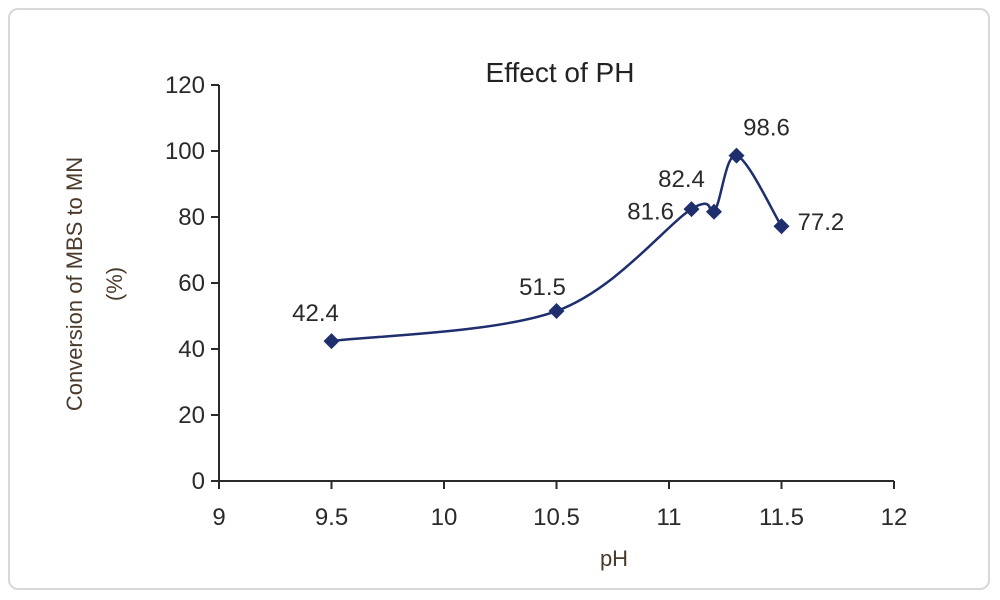 This screenshot has height=600, width=1000. I want to click on y-tick-label: 40, so click(191, 349).